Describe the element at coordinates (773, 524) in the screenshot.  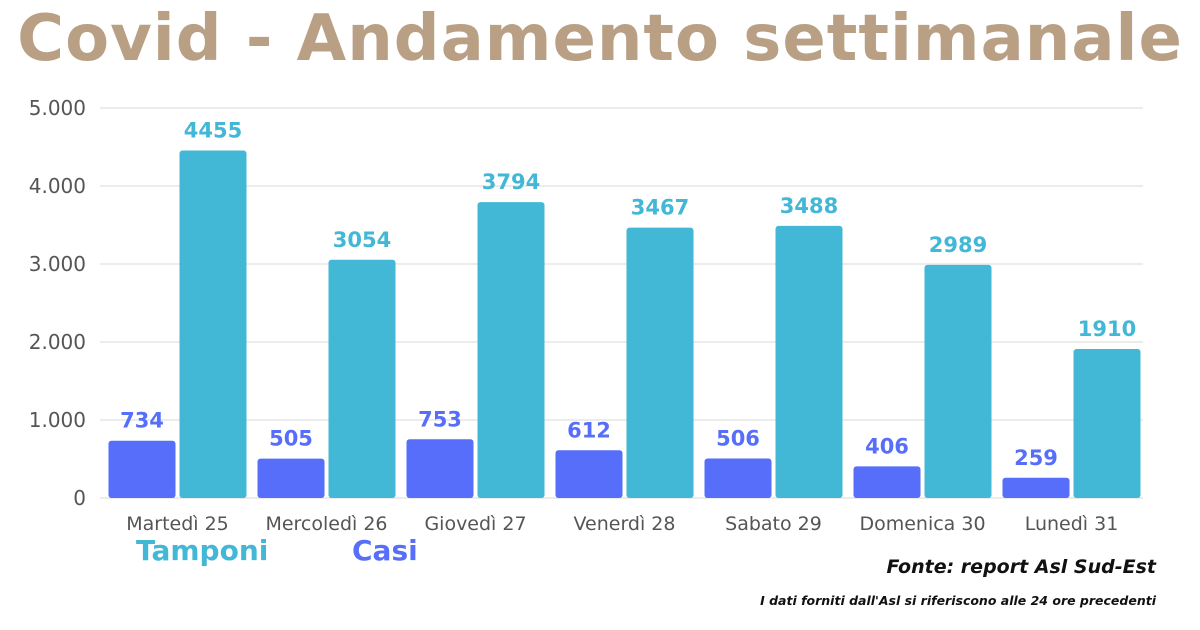
I see `x-tick-label: Sabato 29` at that location.